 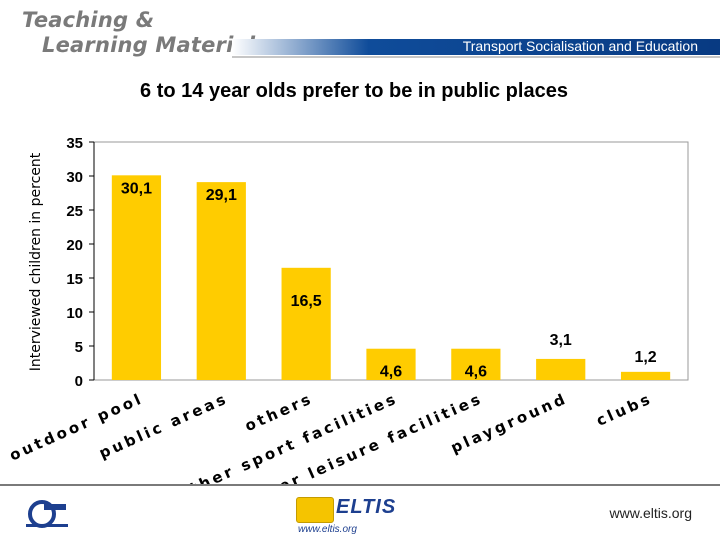 What do you see at coordinates (74, 211) in the screenshot?
I see `y-tick-label: 25` at bounding box center [74, 211].